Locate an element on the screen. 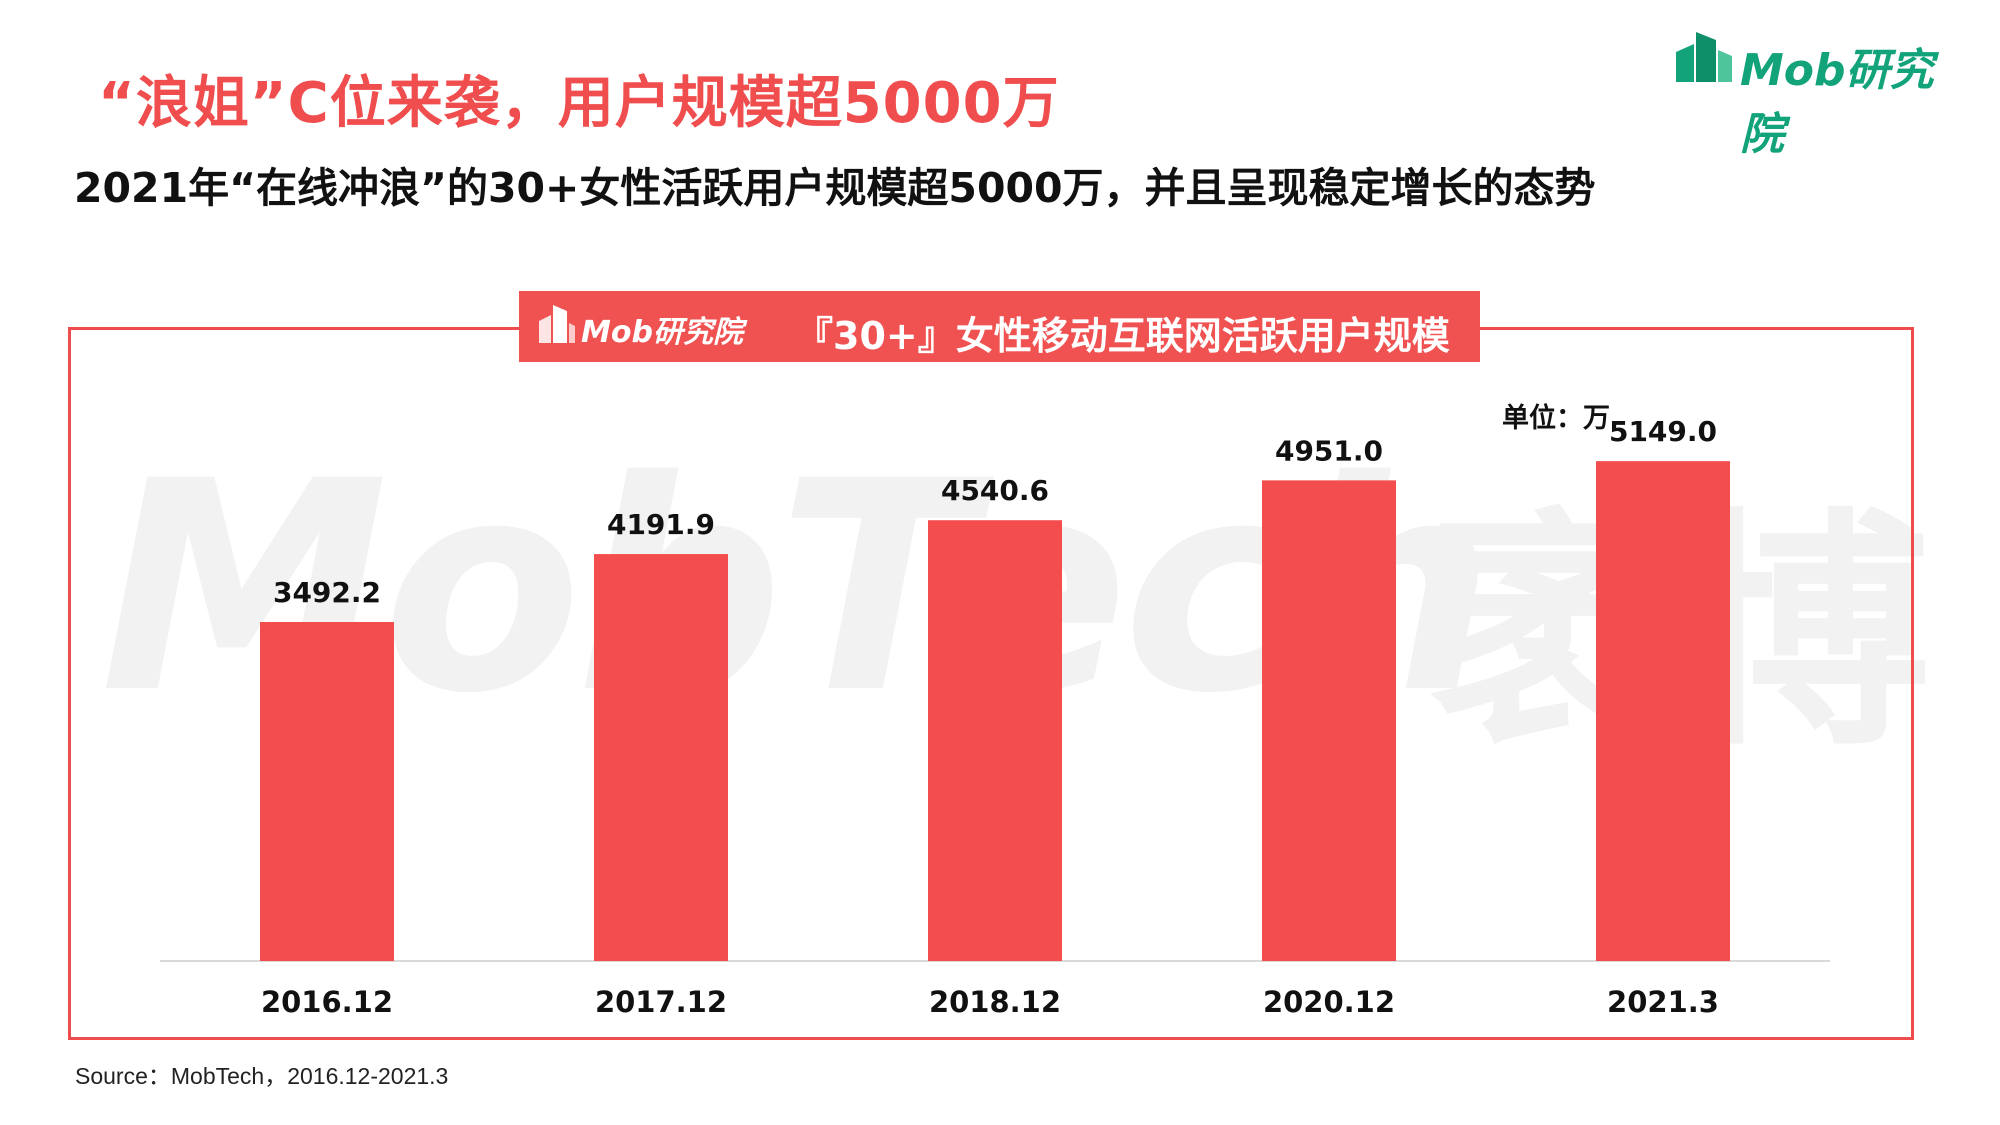 The width and height of the screenshot is (2000, 1125). chart-title: 『30+』女性移动互联网活跃用户规模 is located at coordinates (1122, 336).